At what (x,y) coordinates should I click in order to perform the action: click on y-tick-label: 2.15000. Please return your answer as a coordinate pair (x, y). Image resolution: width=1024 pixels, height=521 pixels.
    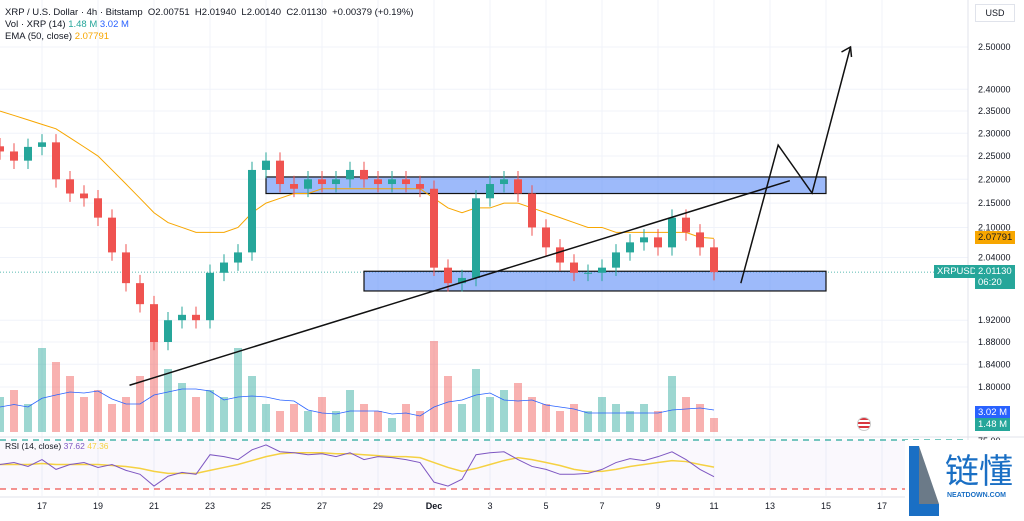
    Looking at the image, I should click on (994, 203).